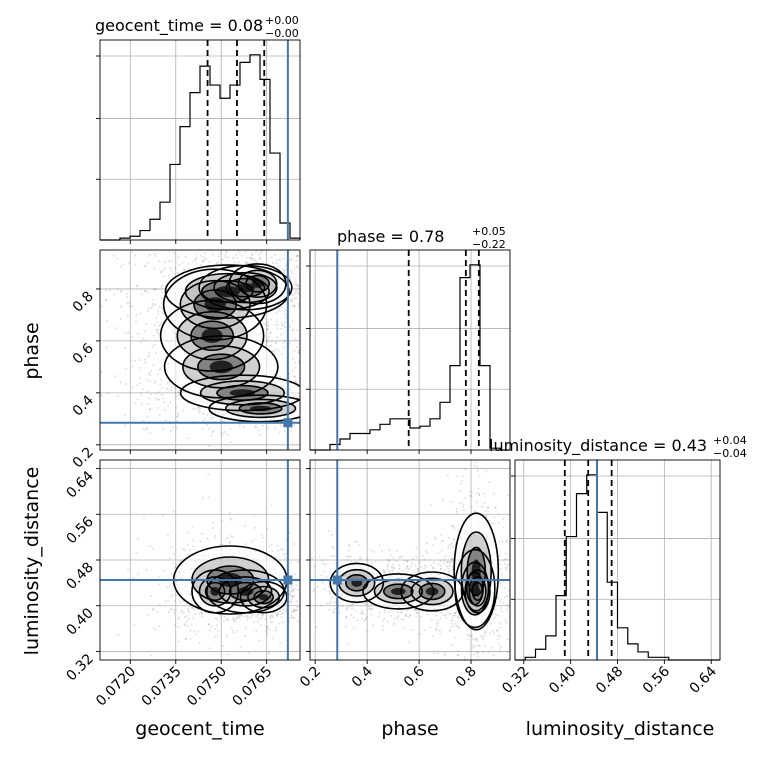  What do you see at coordinates (200, 350) in the screenshot?
I see `panel-phase-vs-geocent-time-frame` at bounding box center [200, 350].